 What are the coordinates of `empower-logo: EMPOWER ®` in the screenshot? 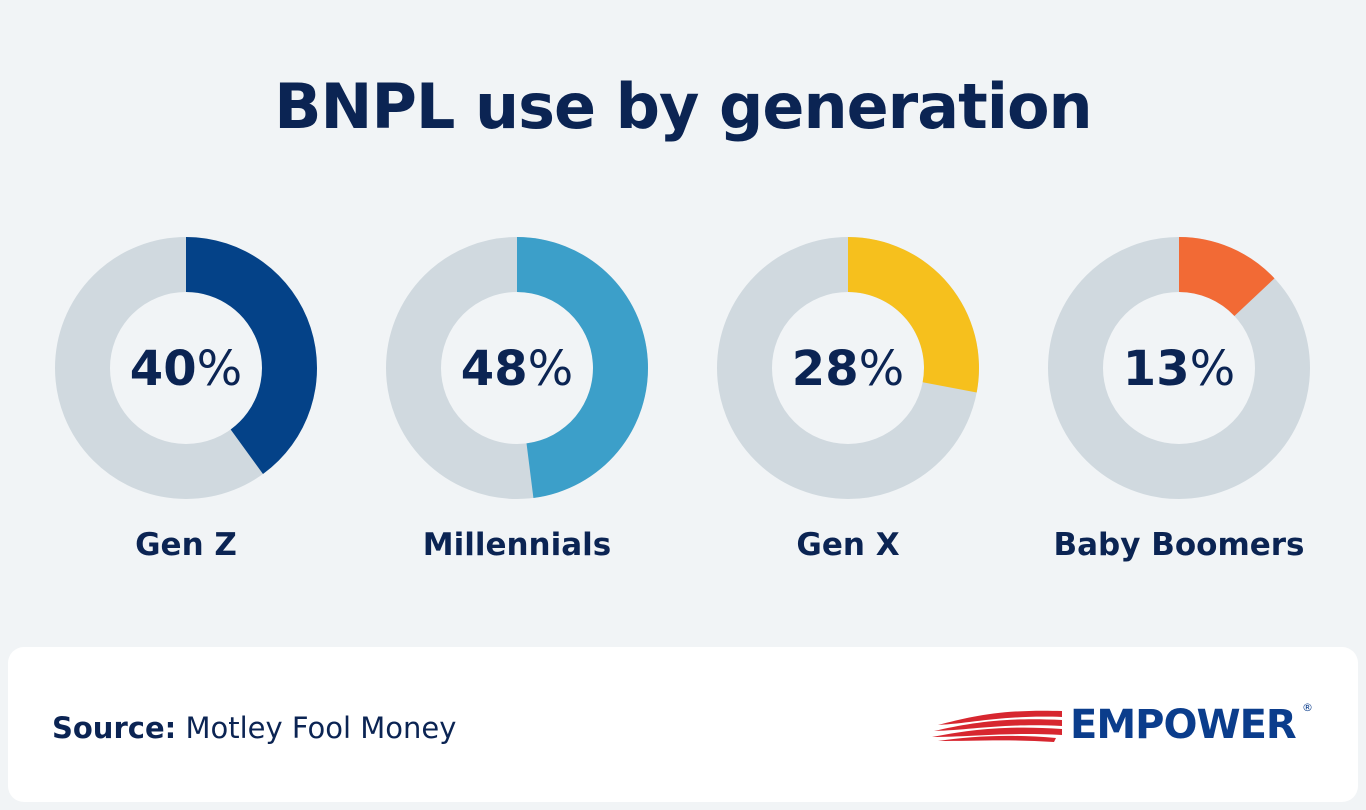 It's located at (1121, 724).